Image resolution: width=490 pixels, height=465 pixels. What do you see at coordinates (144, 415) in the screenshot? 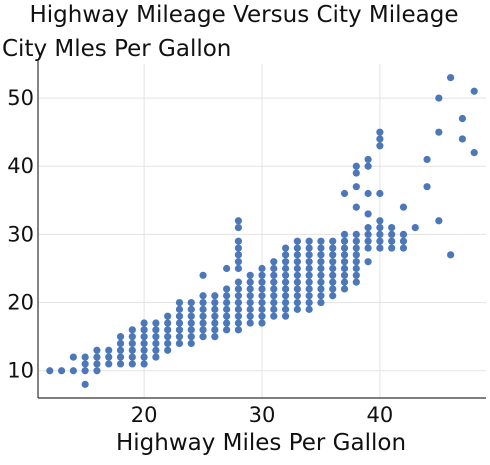
I see `x-tick-label: 20` at bounding box center [144, 415].